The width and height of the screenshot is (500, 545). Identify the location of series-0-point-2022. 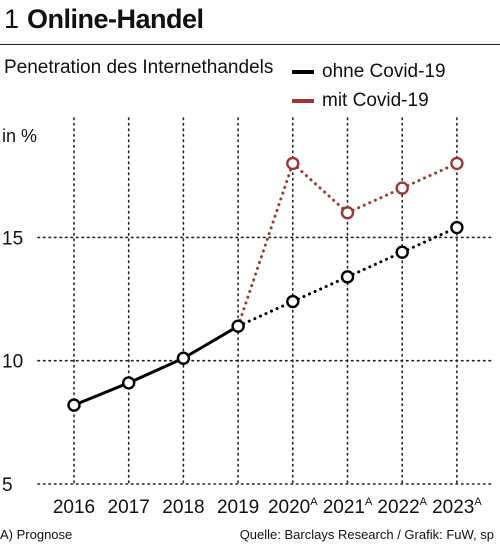
(402, 252).